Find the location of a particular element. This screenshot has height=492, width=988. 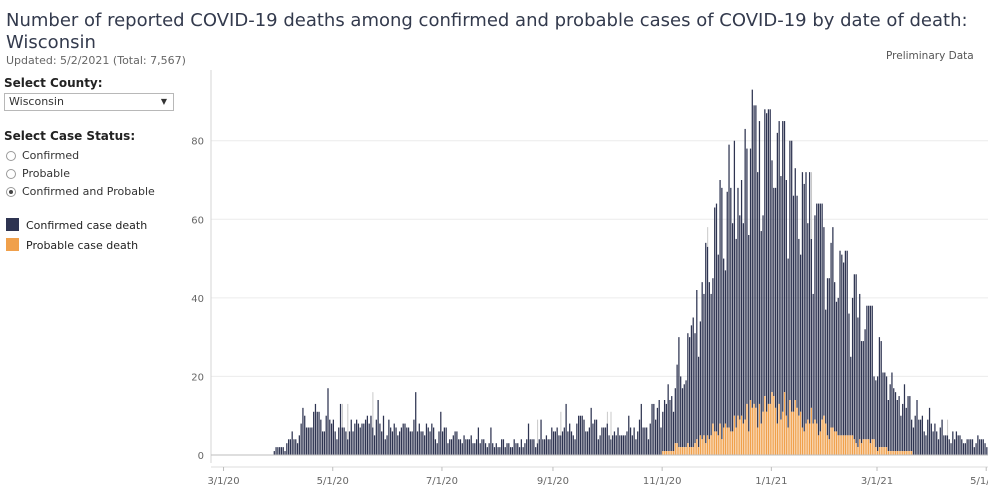

updated-text: Updated: 5/2/2021 (Total: 7,567) is located at coordinates (96, 60).